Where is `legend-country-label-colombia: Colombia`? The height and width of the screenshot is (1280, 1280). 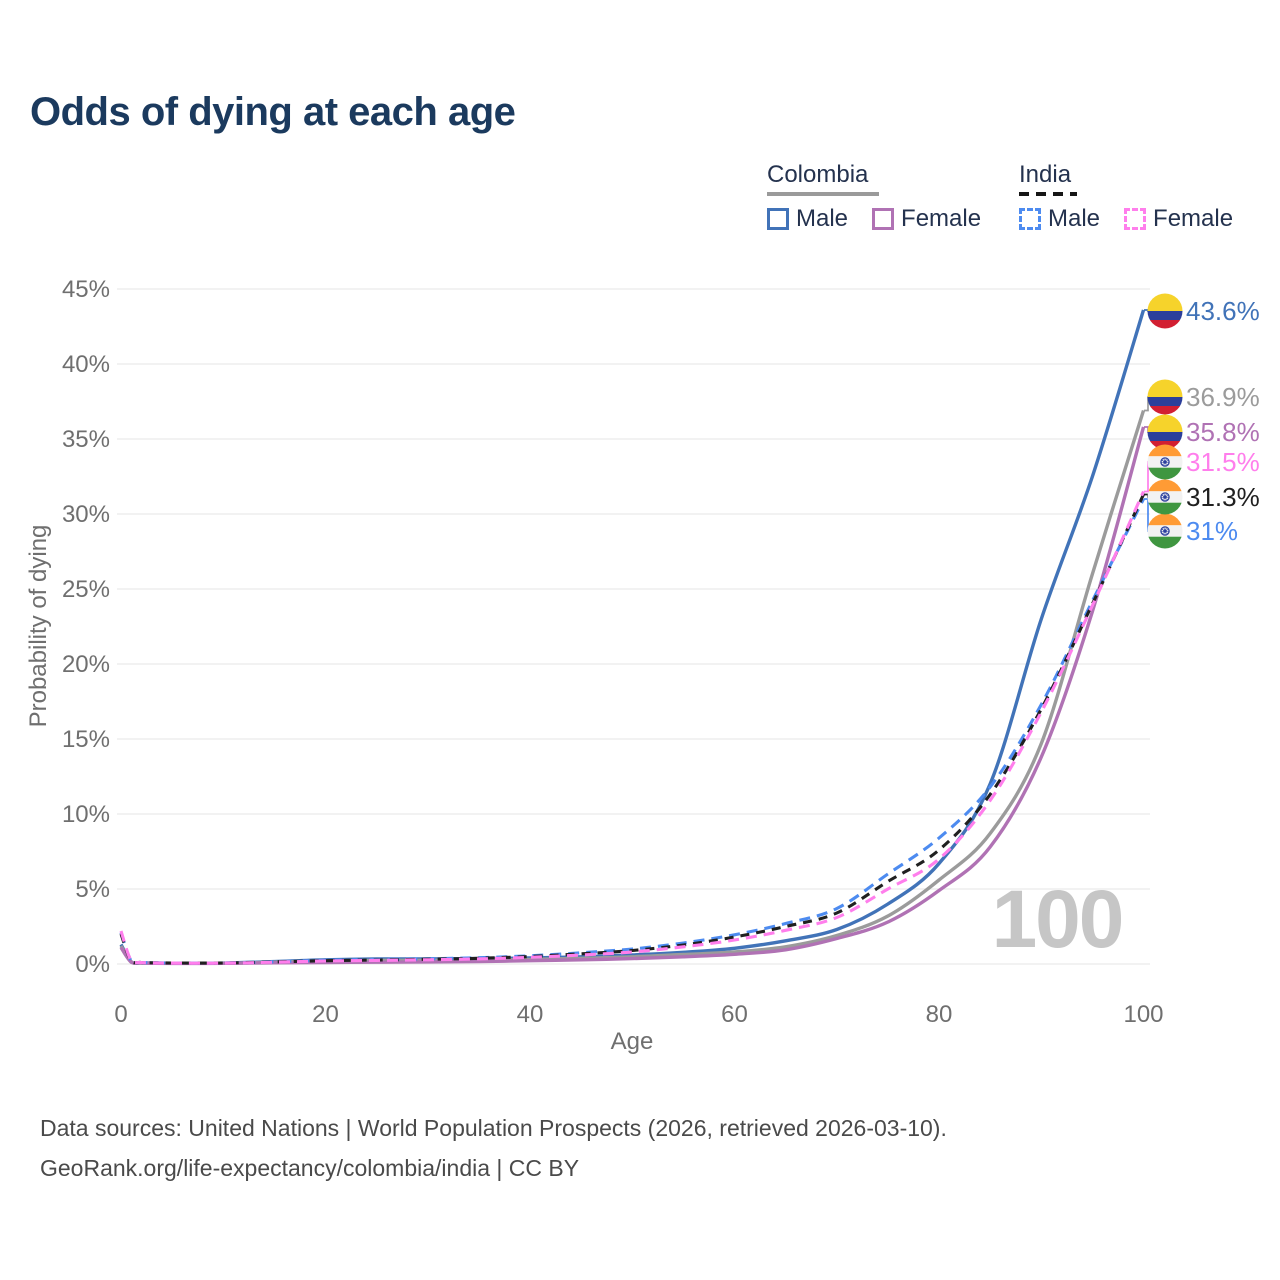
legend-country-label-colombia: Colombia is located at coordinates (818, 174).